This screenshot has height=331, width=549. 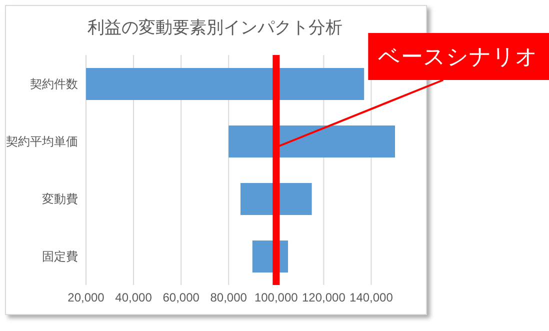 I want to click on y-tick-label: 変動費, so click(x=60, y=199).